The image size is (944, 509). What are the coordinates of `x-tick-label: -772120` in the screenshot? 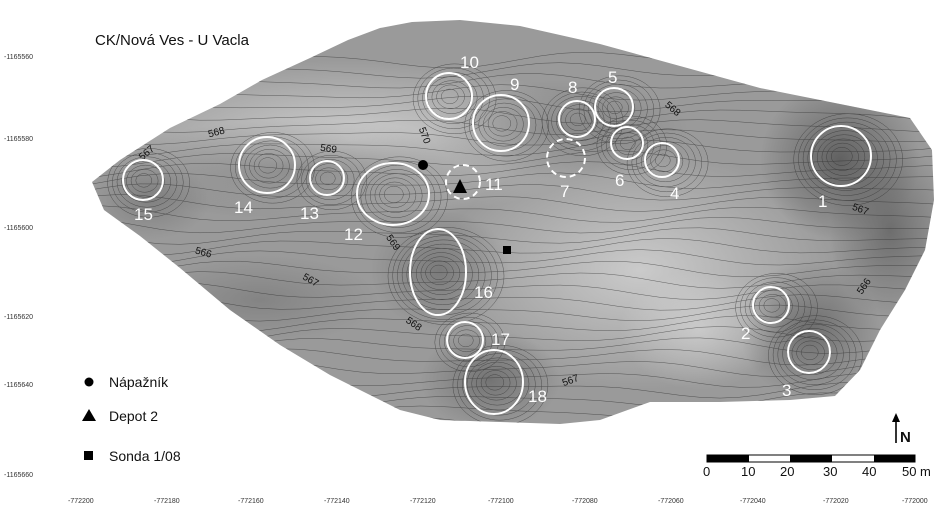 It's located at (423, 501).